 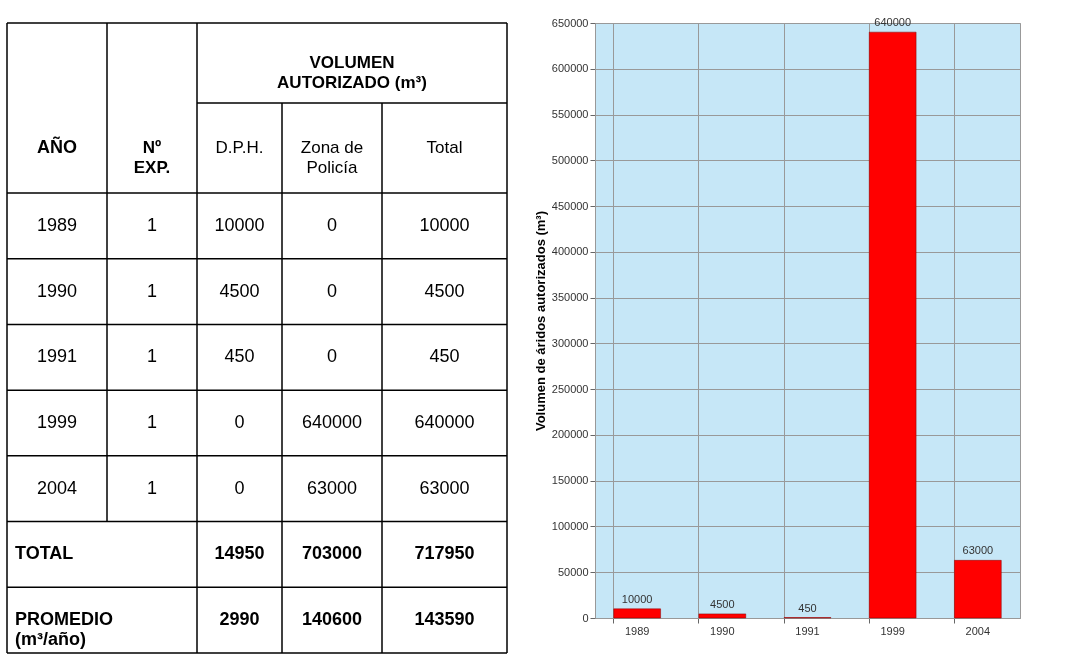 I want to click on y-tick-label: 150000, so click(x=570, y=480).